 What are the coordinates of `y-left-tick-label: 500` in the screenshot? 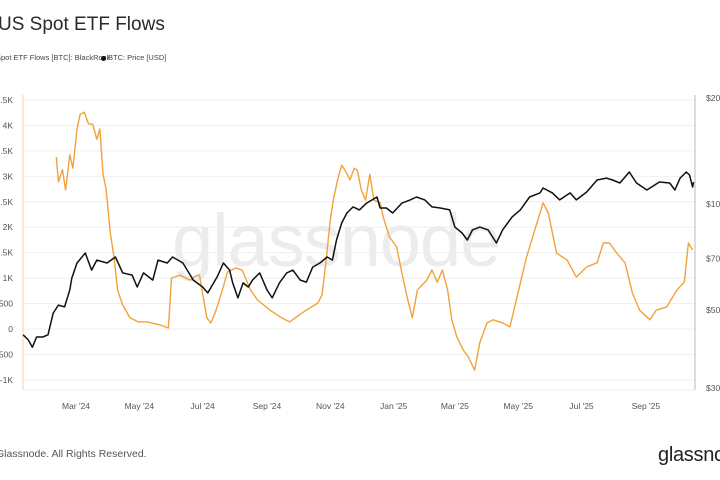 It's located at (6, 304).